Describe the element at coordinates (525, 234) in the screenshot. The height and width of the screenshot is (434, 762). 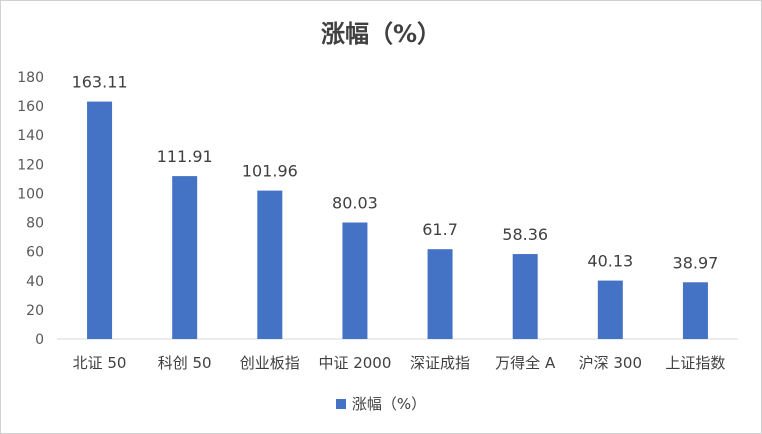
I see `data-label: 58.36` at that location.